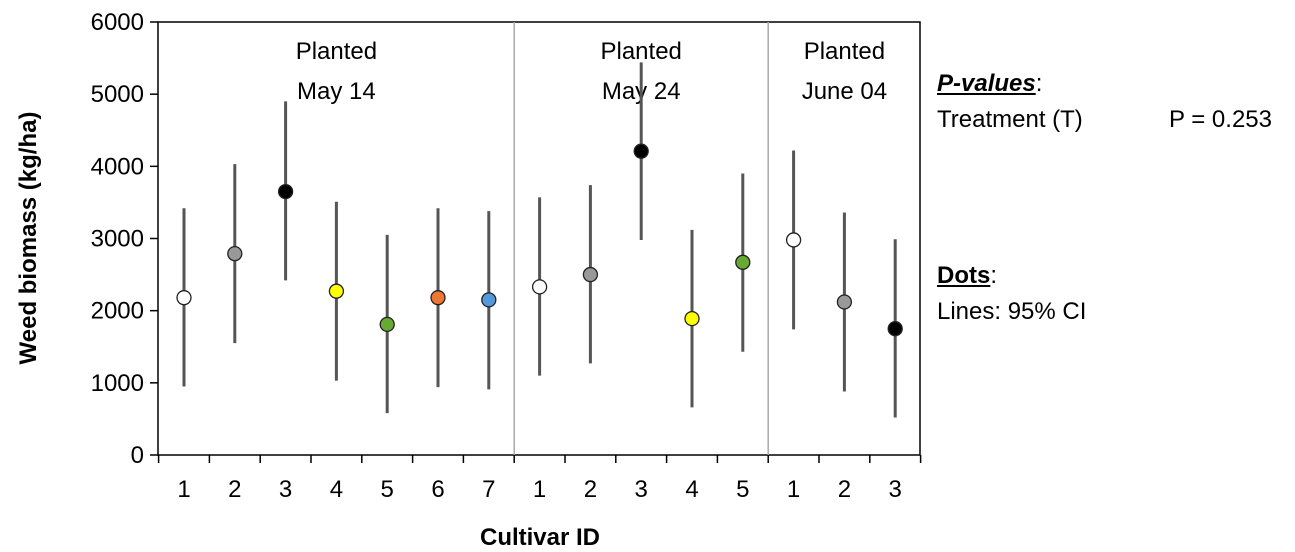  What do you see at coordinates (117, 383) in the screenshot?
I see `y-tick-label: 1000` at bounding box center [117, 383].